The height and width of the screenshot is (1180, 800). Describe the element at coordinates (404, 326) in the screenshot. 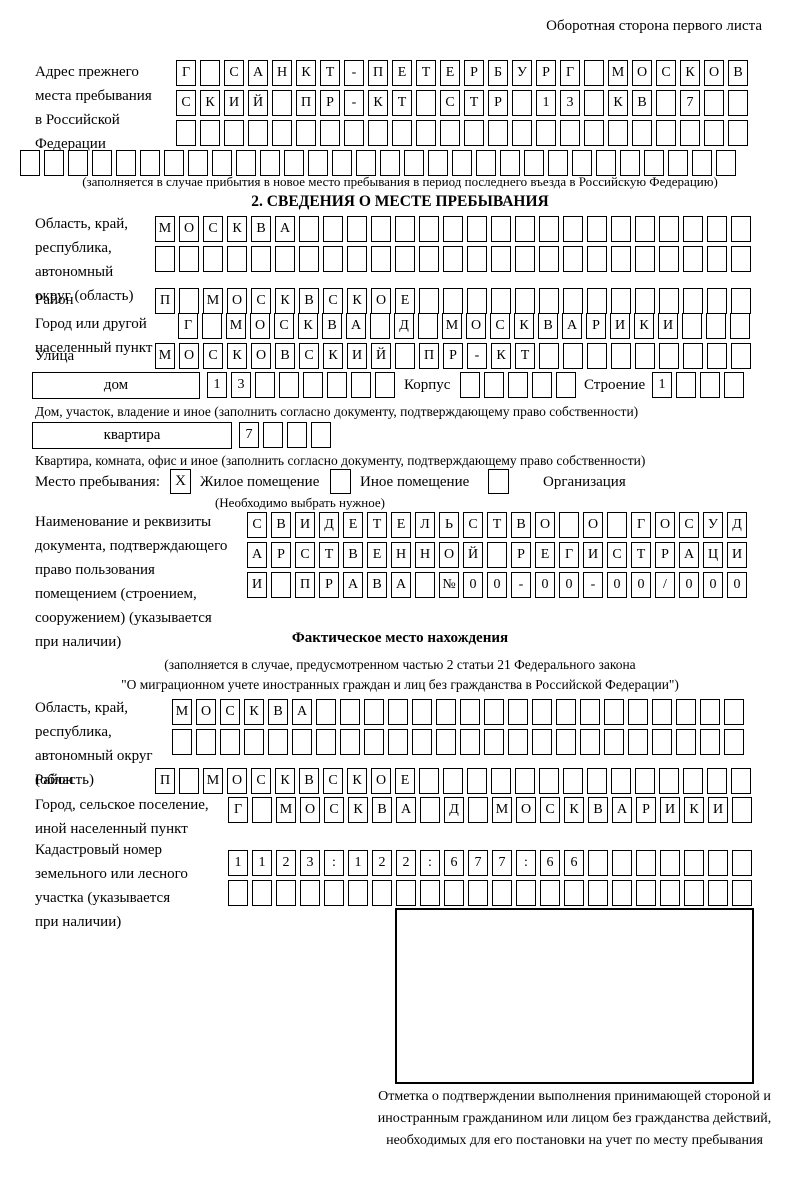

I see `char-cell: Д` at that location.